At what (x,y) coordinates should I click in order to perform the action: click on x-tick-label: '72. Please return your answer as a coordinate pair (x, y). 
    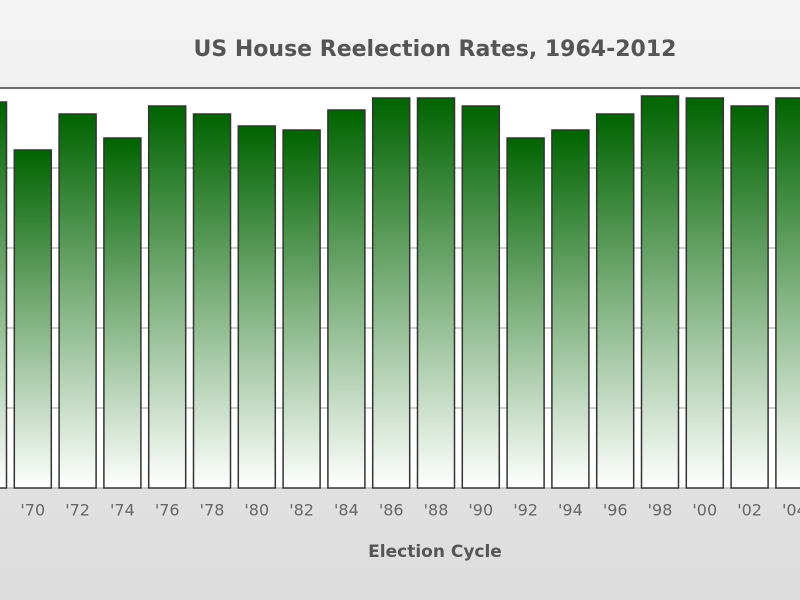
    Looking at the image, I should click on (77, 510).